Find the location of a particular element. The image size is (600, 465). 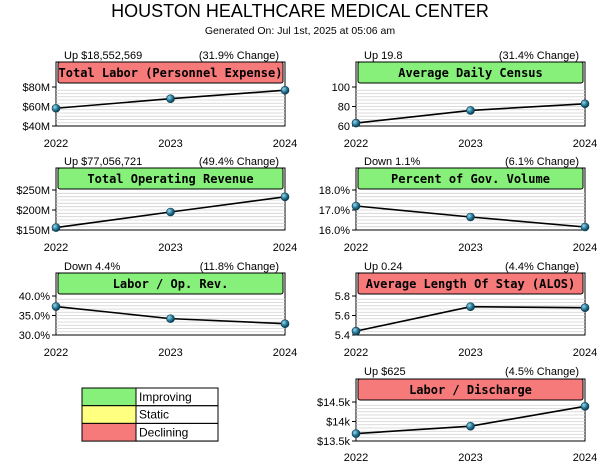

y-tick-label: 35.0% is located at coordinates (34, 317).